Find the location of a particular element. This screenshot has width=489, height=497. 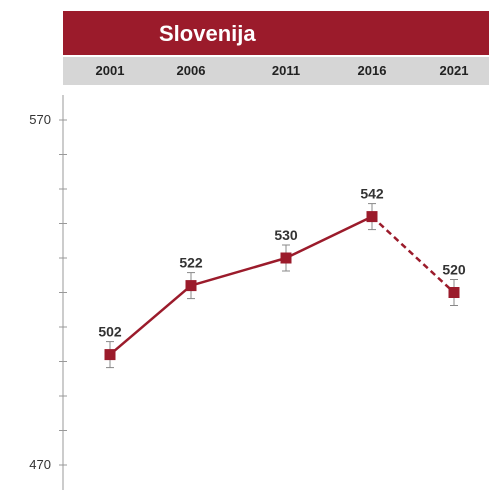

y-tick-label: 570 is located at coordinates (40, 119).